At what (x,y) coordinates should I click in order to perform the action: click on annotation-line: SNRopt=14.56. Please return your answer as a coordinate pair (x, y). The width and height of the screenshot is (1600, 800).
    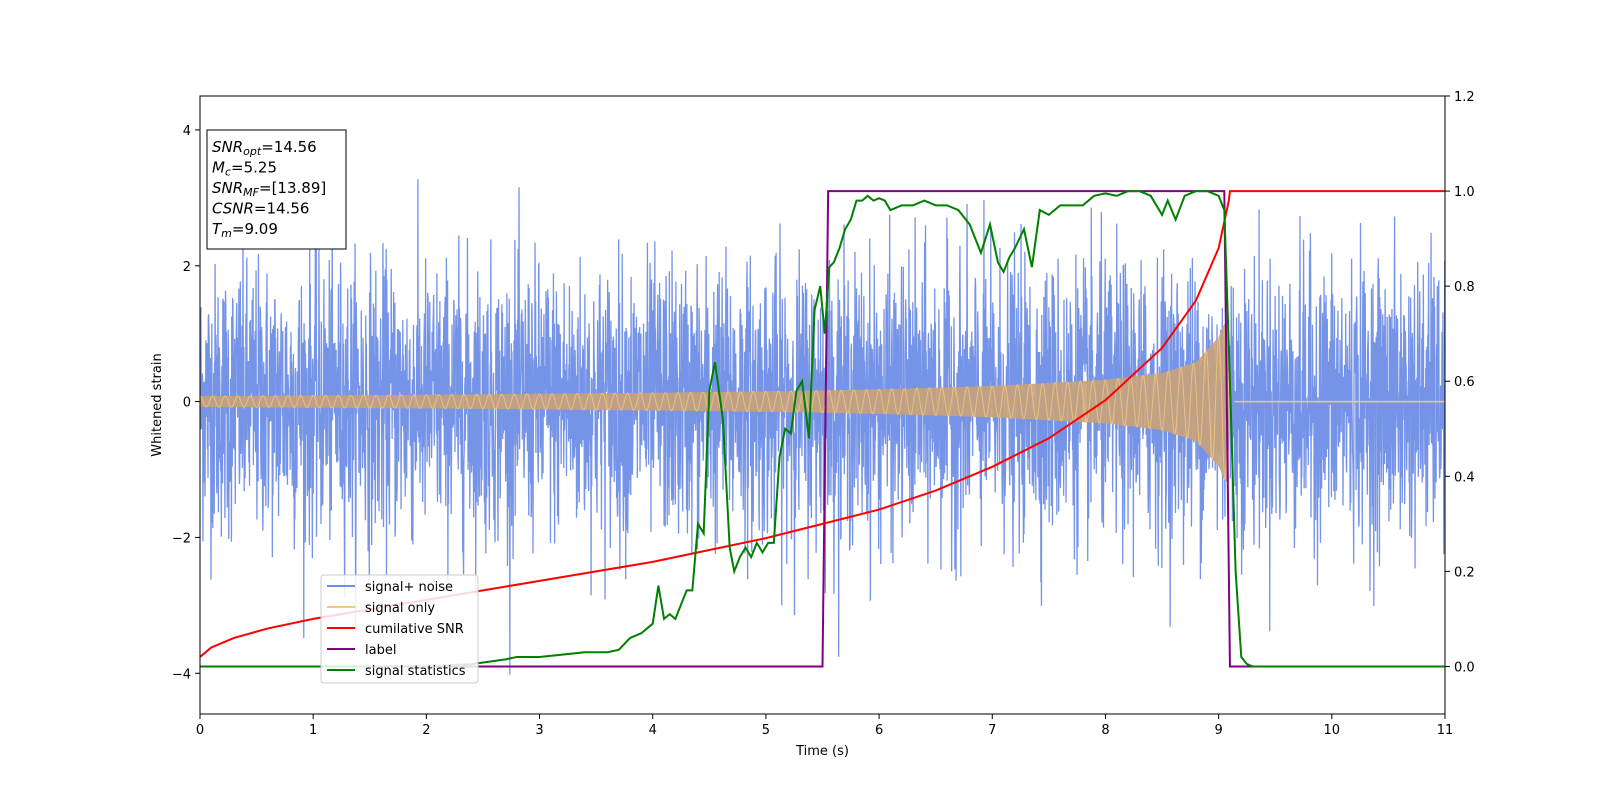
    Looking at the image, I should click on (264, 148).